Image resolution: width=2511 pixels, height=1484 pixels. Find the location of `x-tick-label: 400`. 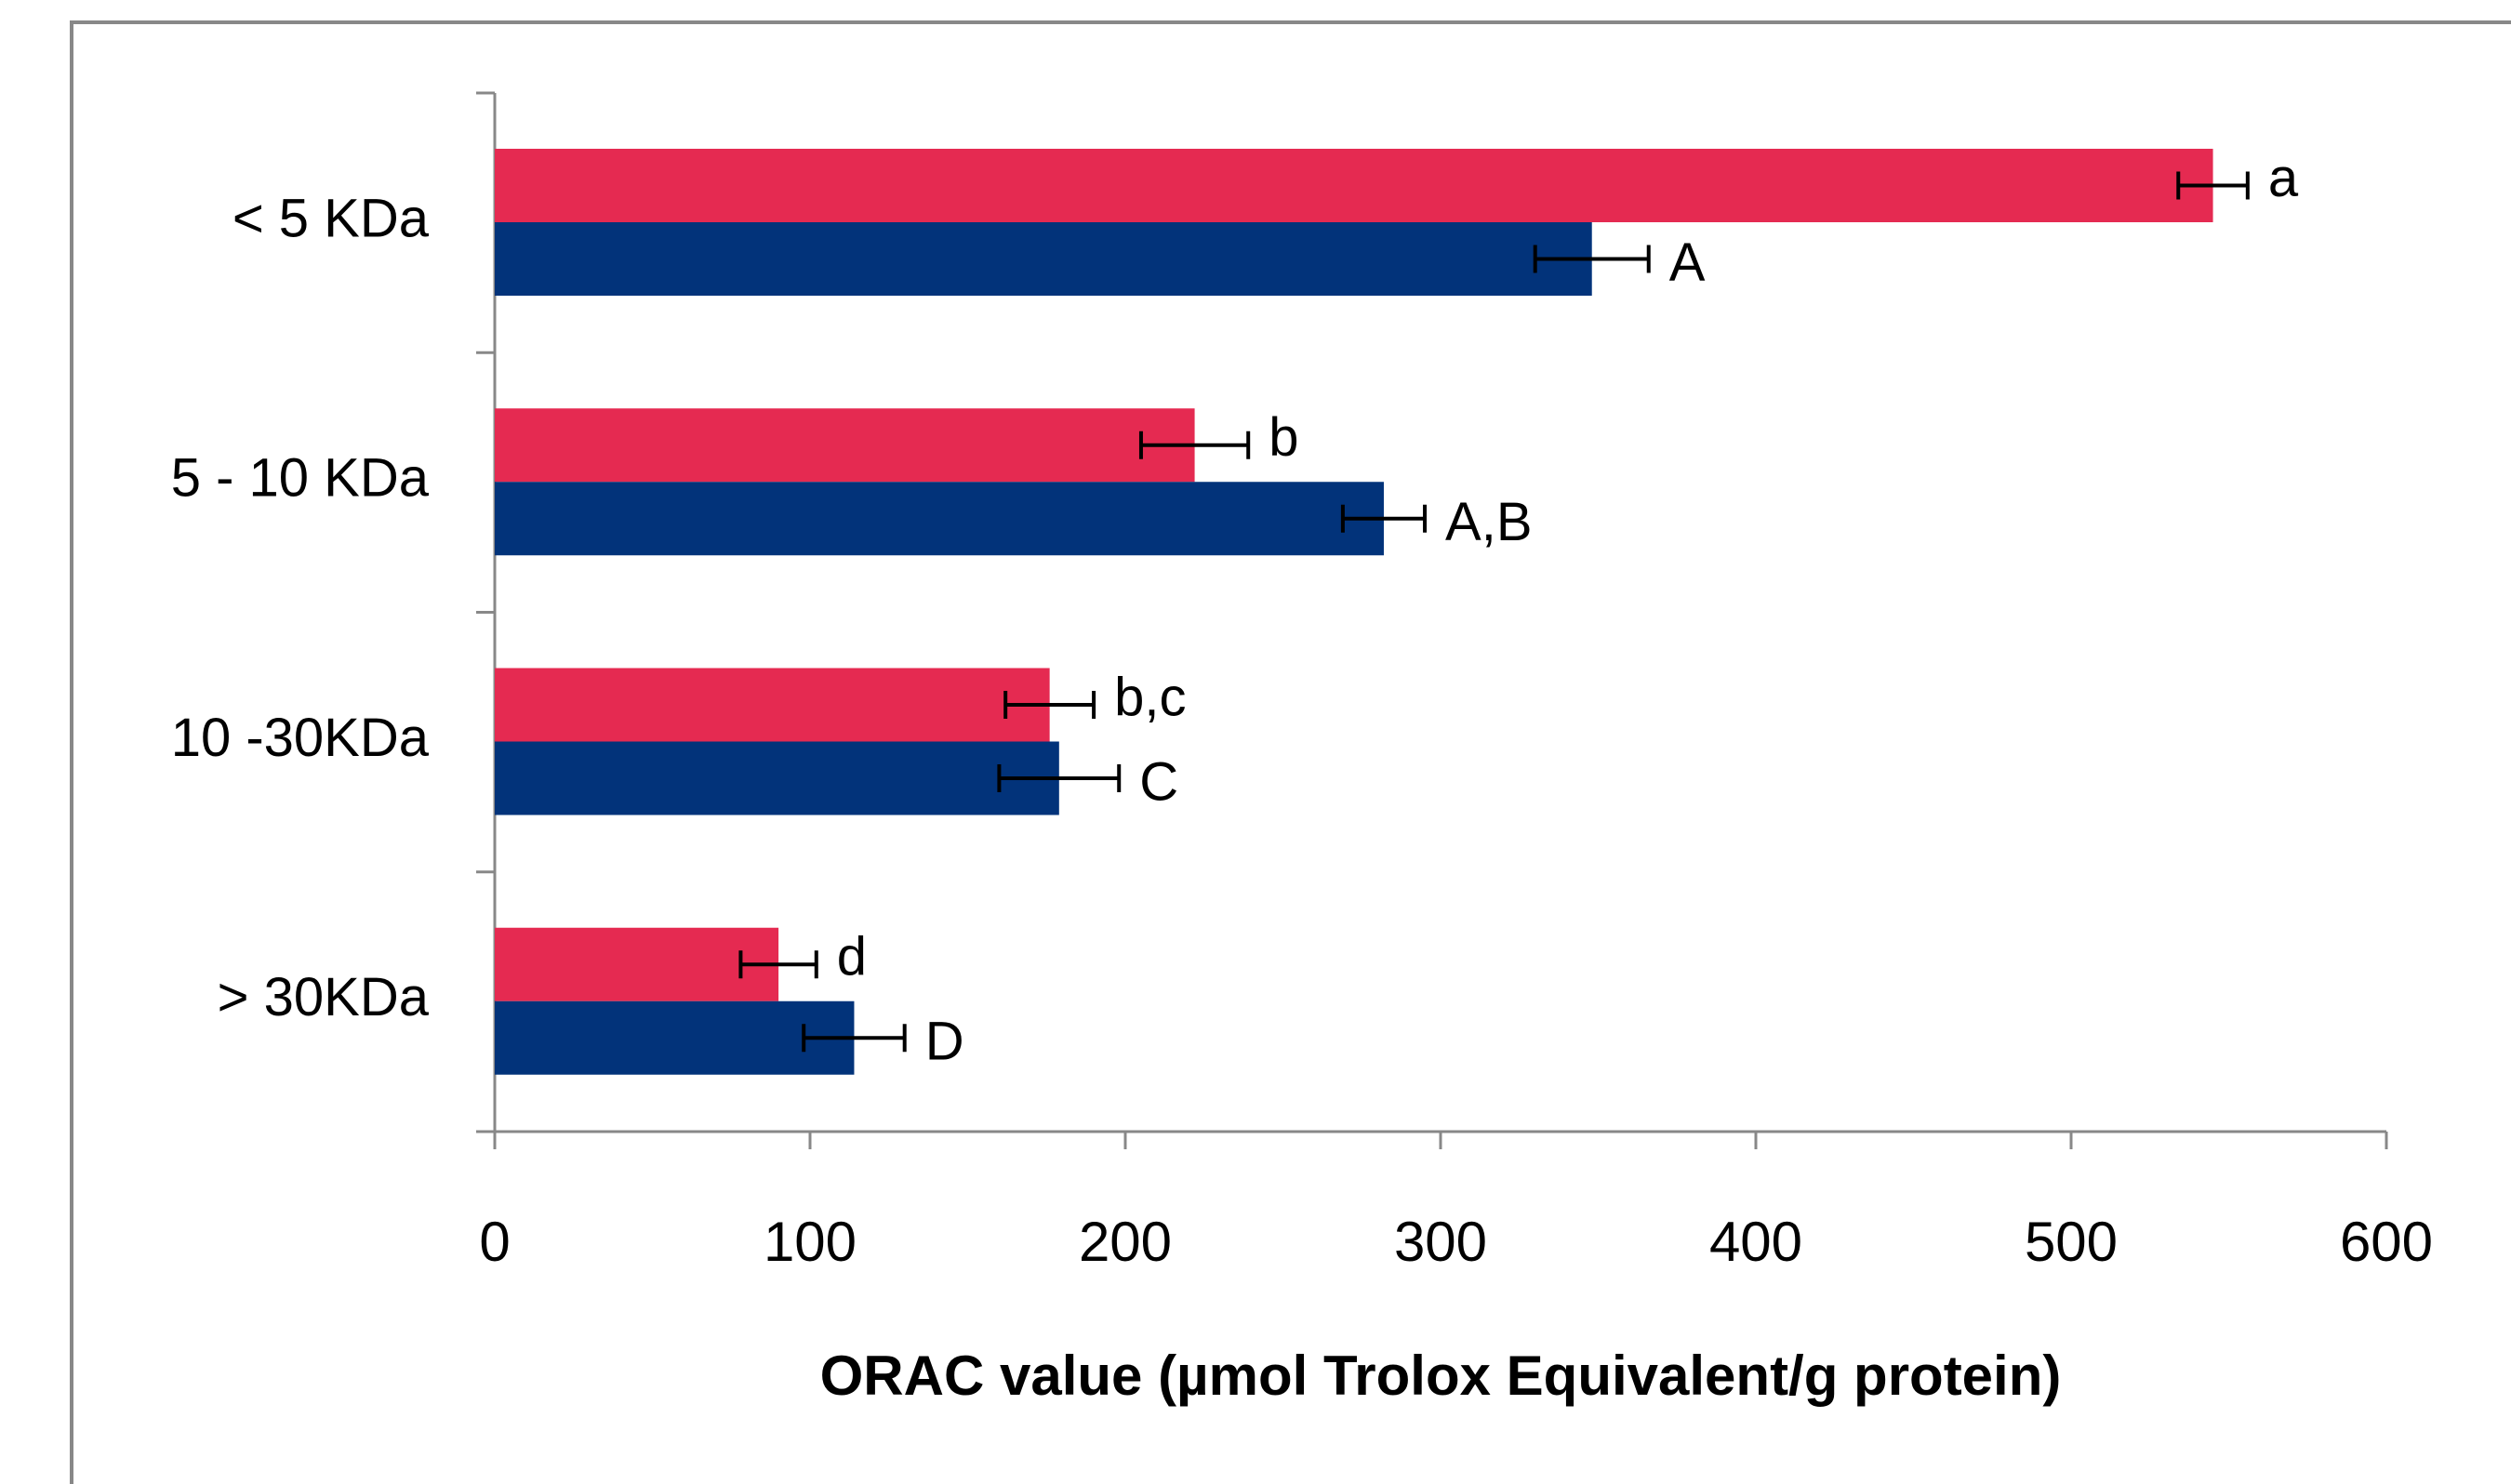

x-tick-label: 400 is located at coordinates (1755, 1242).